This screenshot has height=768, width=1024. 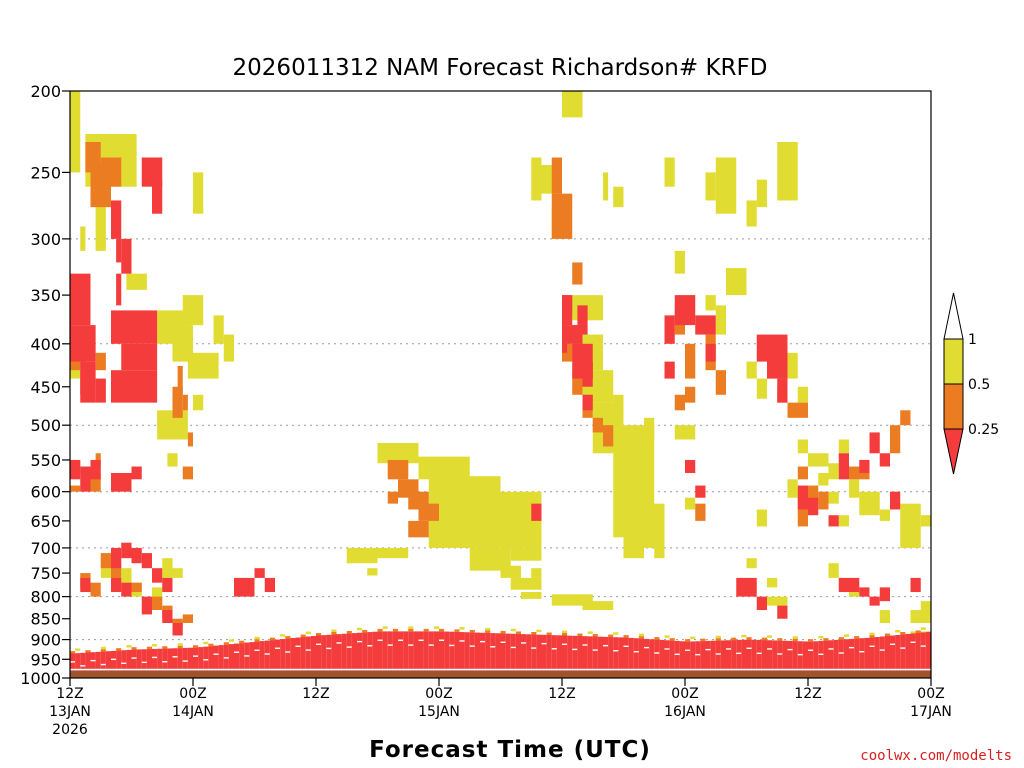 I want to click on x-tick-label: 17JAN, so click(x=931, y=712).